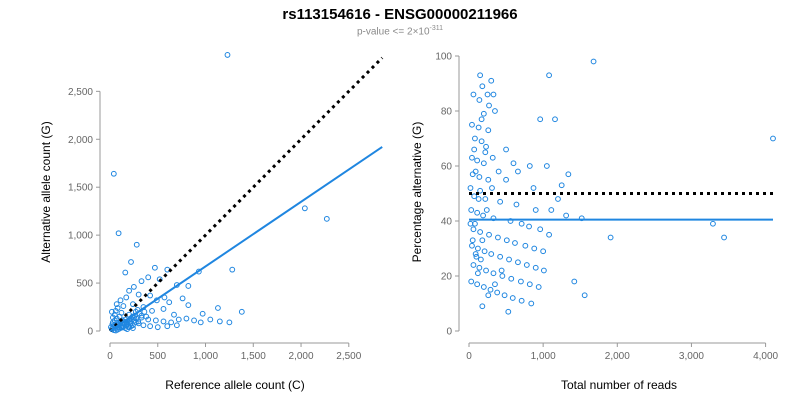 The height and width of the screenshot is (400, 800). I want to click on plotleft-y-tick-label: 500, so click(84, 284).